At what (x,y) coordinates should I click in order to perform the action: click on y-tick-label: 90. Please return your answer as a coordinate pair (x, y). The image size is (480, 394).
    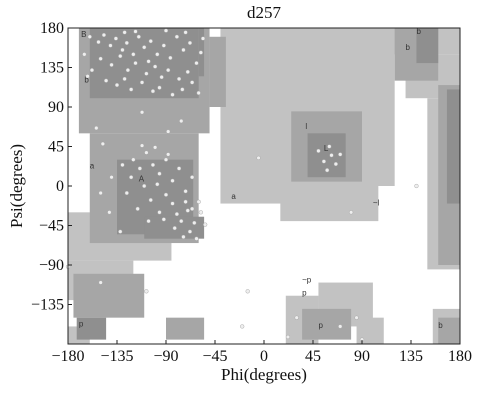
    Looking at the image, I should click on (56, 107).